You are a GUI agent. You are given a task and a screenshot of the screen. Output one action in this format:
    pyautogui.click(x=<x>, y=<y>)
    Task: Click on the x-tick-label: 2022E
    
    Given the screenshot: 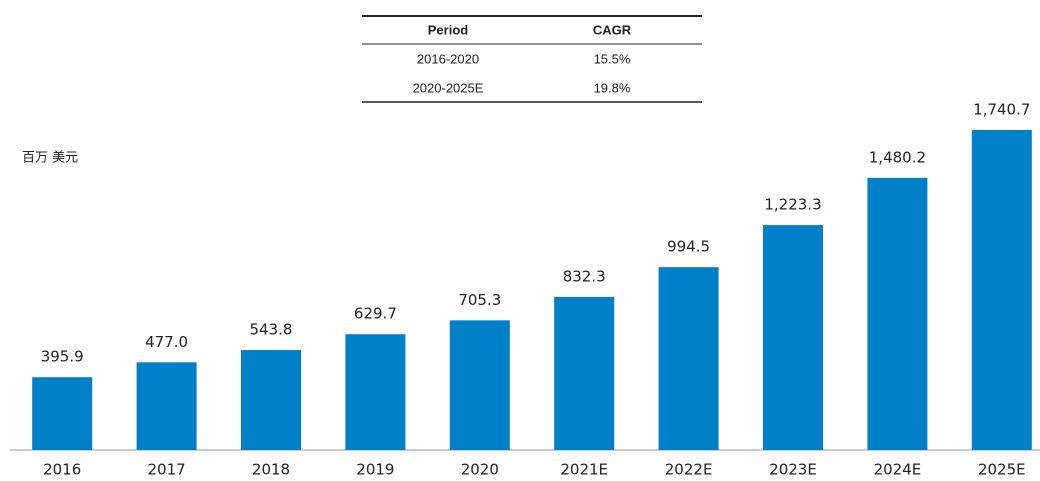 What is the action you would take?
    pyautogui.click(x=689, y=470)
    